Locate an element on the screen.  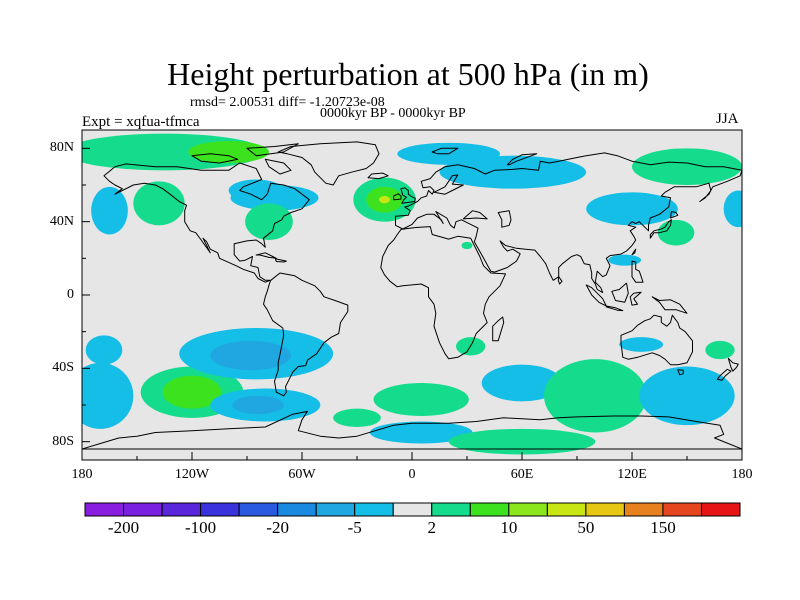
map-title: Height perturbation at 500 hPa (in m) is located at coordinates (408, 74).